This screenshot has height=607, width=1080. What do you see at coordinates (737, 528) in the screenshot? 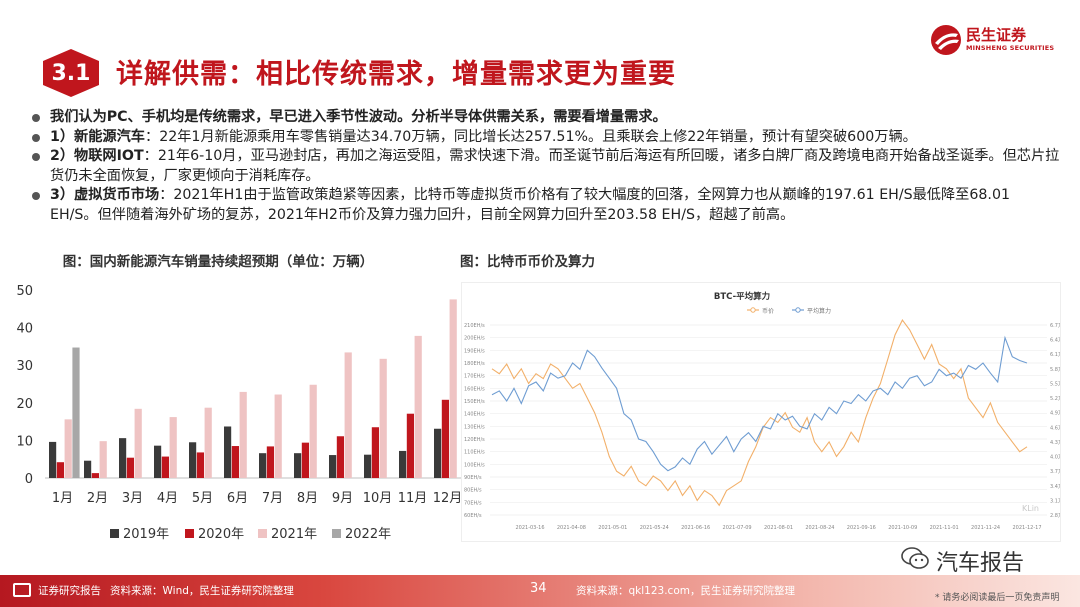
I see `btc-x-tick-label: 2021-07-09` at bounding box center [737, 528].